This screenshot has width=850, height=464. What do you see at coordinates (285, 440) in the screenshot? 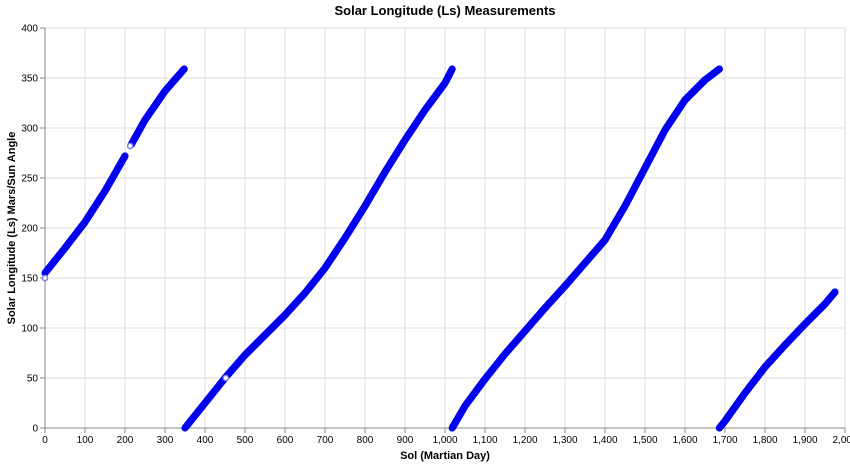
I see `x-tick-label: 600` at bounding box center [285, 440].